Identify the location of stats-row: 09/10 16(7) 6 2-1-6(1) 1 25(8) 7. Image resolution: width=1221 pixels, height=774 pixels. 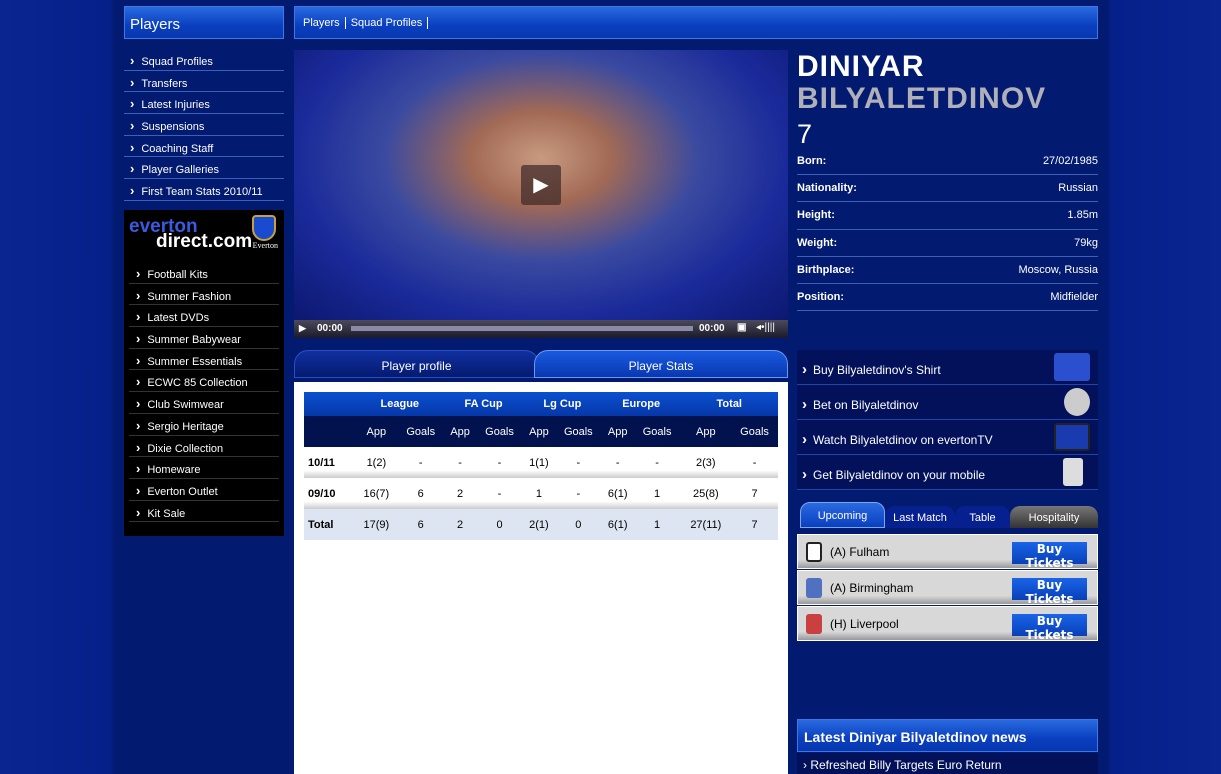
(541, 493).